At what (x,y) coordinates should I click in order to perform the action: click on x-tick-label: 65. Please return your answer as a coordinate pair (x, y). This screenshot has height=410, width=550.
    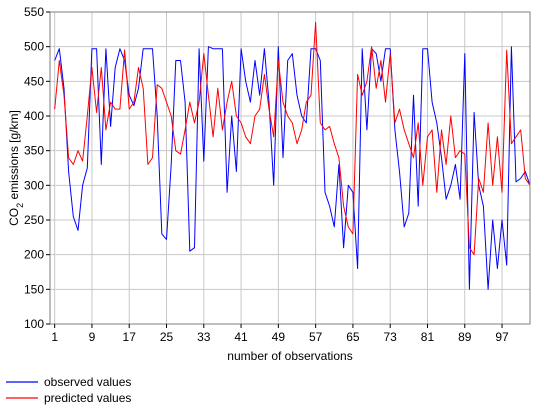
    Looking at the image, I should click on (353, 337).